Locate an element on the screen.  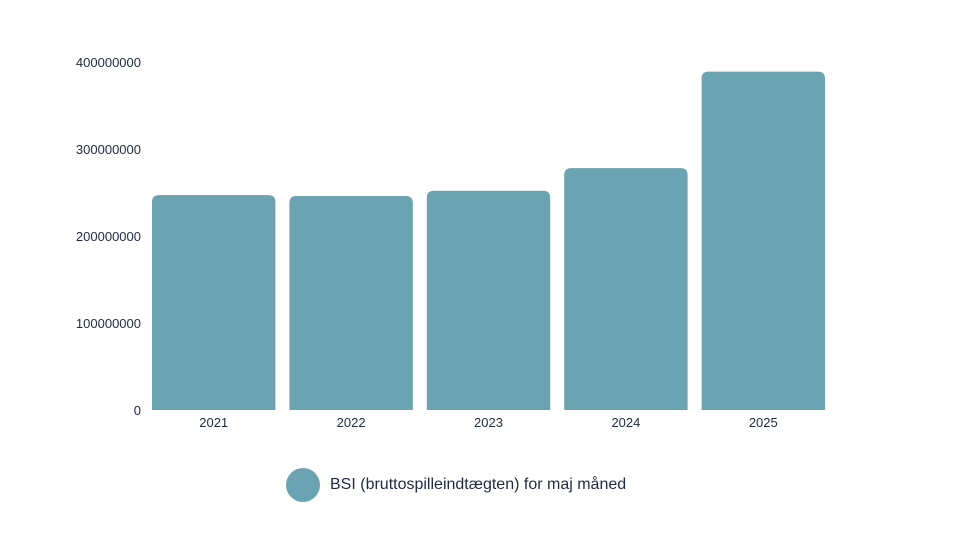
y-tick-label: 300000000 is located at coordinates (108, 149).